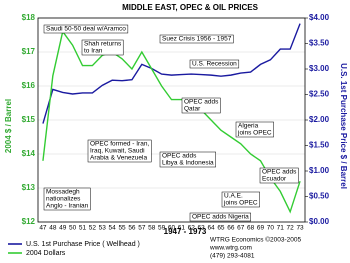 Image resolution: width=350 pixels, height=263 pixels. Describe the element at coordinates (319, 119) in the screenshot. I see `y2-tick-label: $2.00` at that location.